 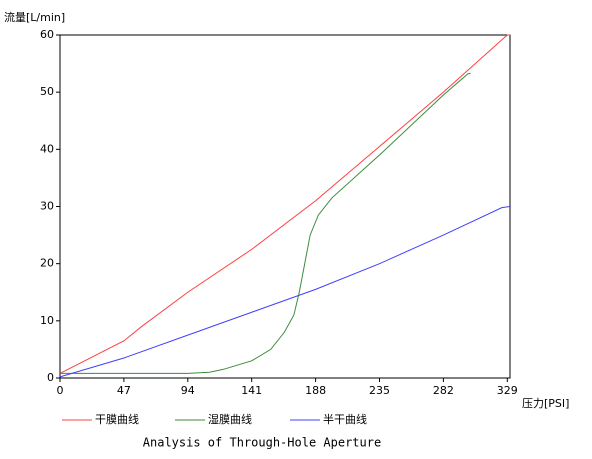 What do you see at coordinates (60, 390) in the screenshot?
I see `x-tick-label: 0` at bounding box center [60, 390].